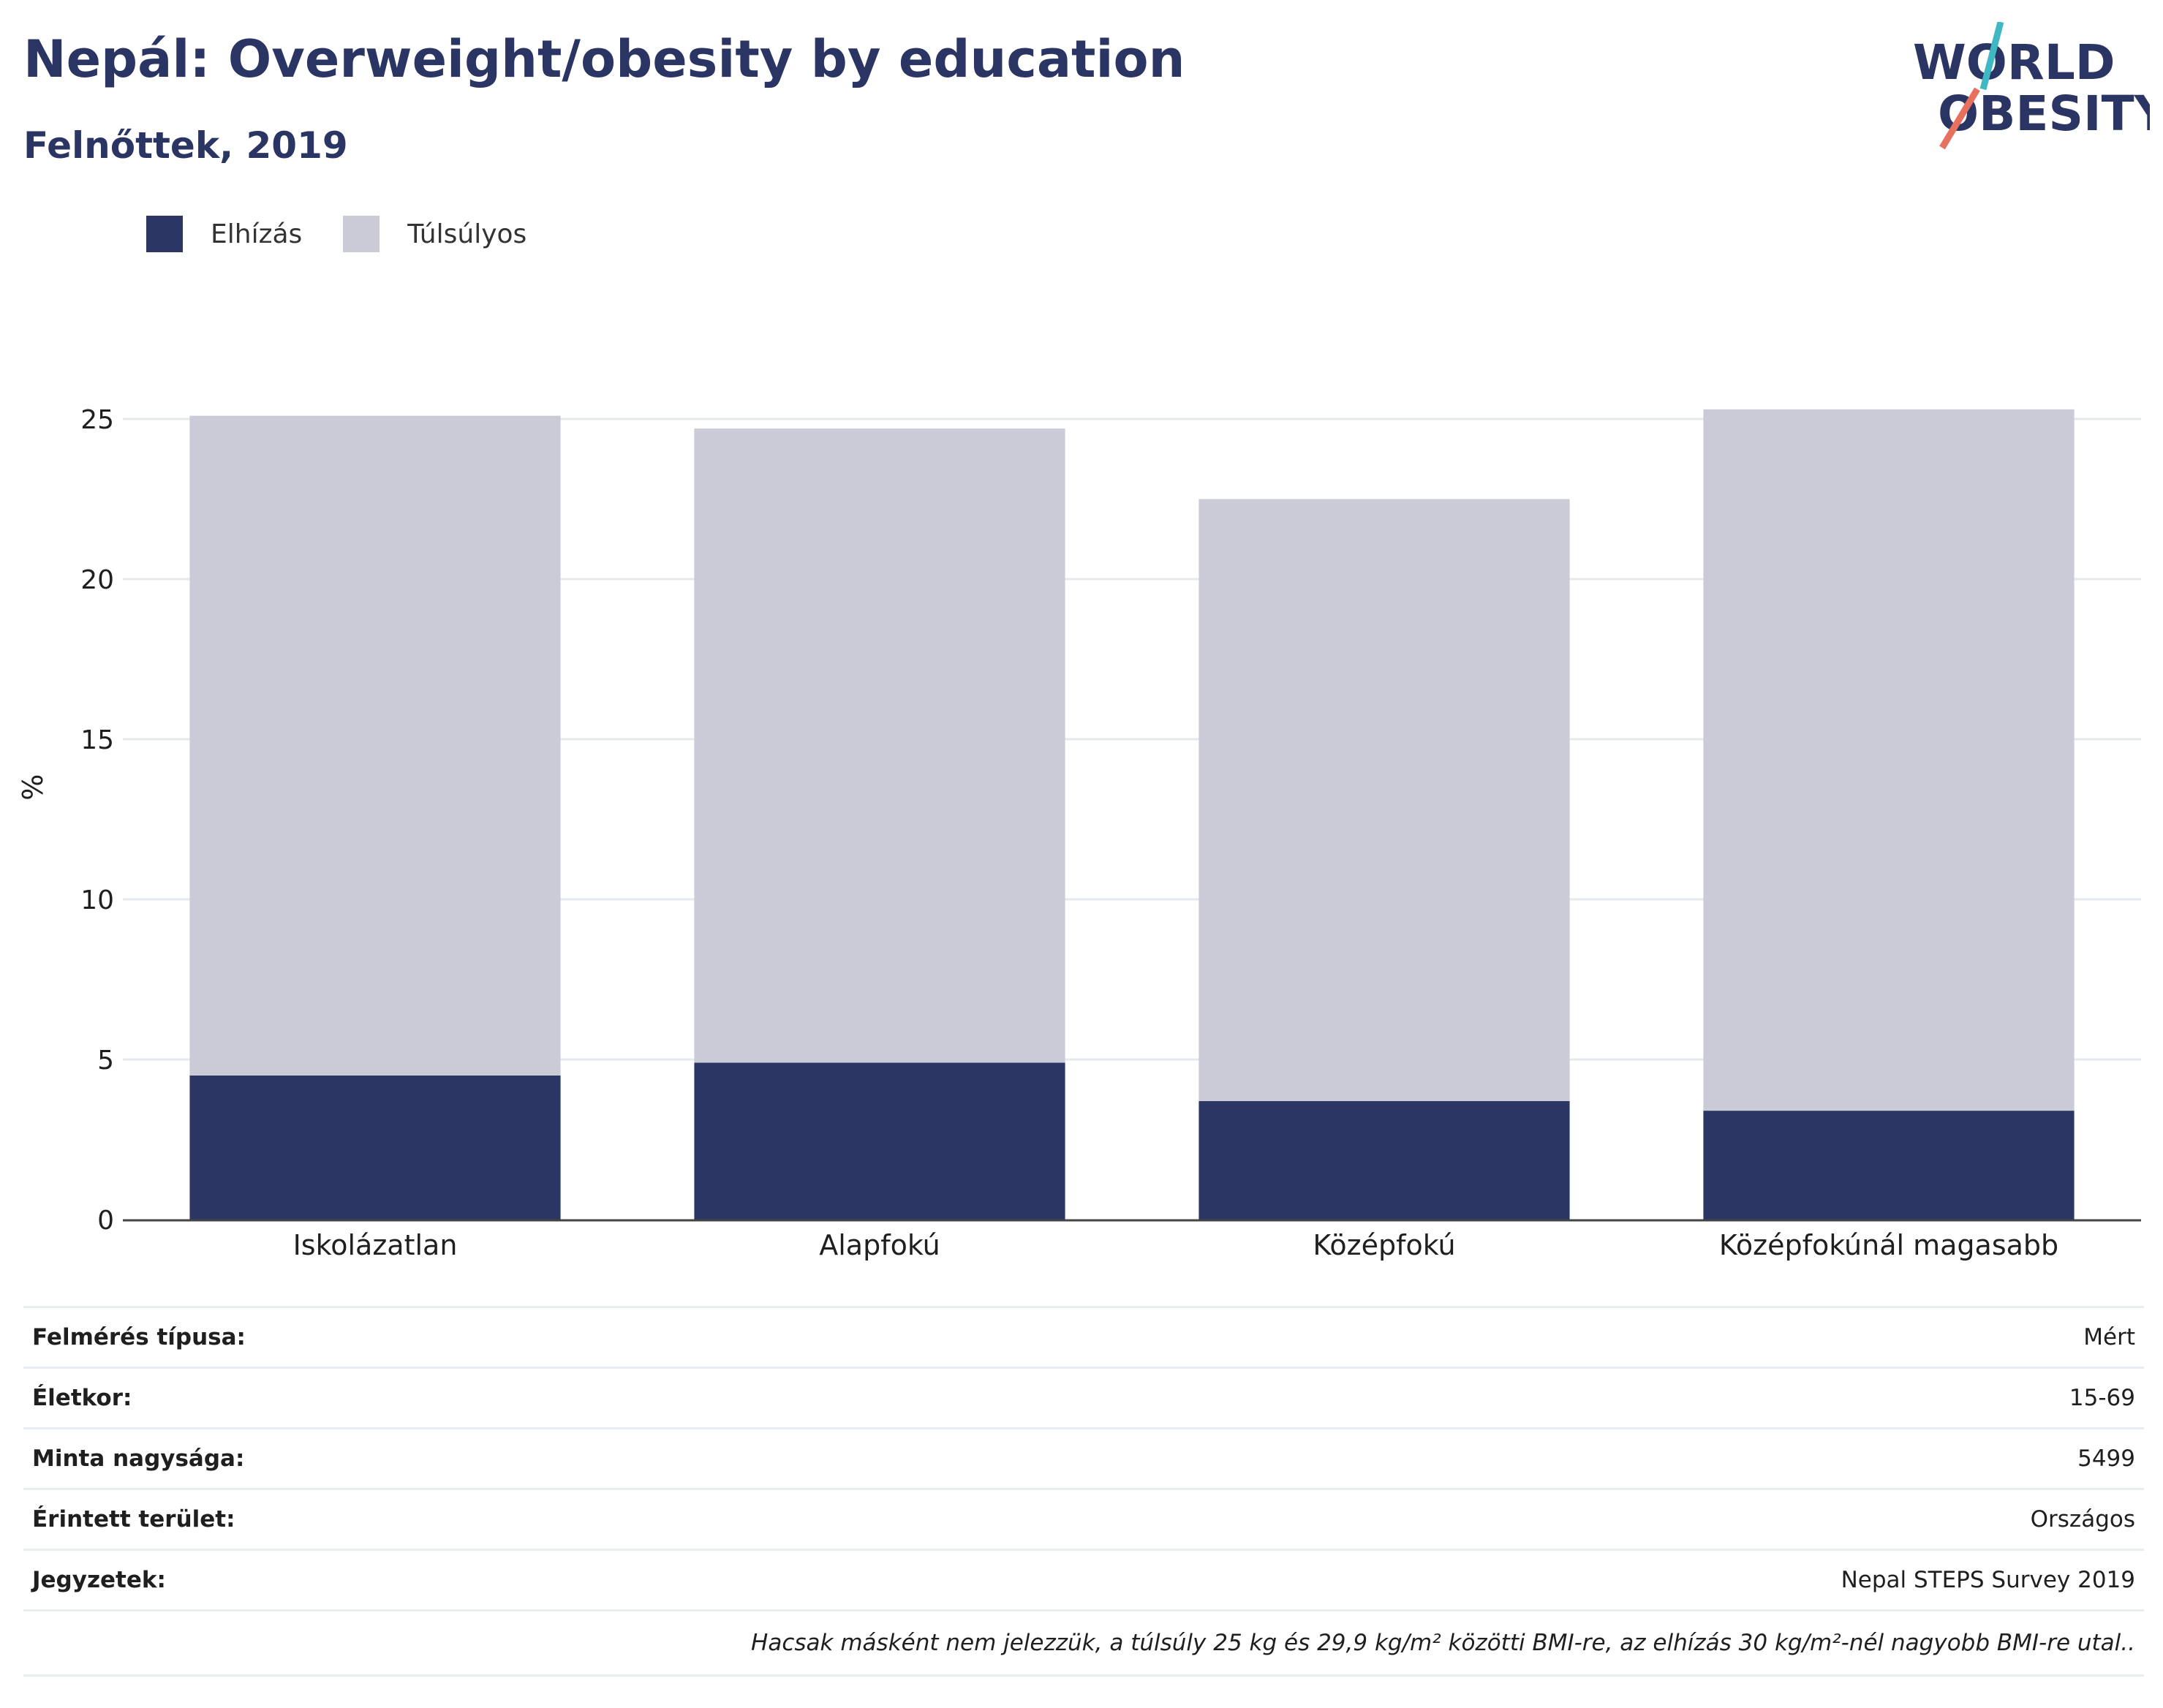 This screenshot has width=2163, height=1708. I want to click on info-row: Jegyzetek: Nepal STEPS Survey 2019, so click(1084, 1580).